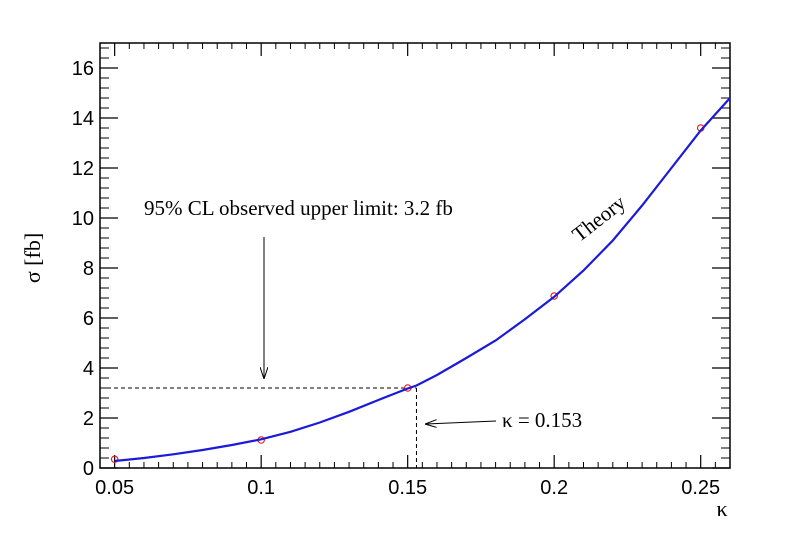 Image resolution: width=788 pixels, height=535 pixels. I want to click on kappa-annotation: κ = 0.153, so click(542, 420).